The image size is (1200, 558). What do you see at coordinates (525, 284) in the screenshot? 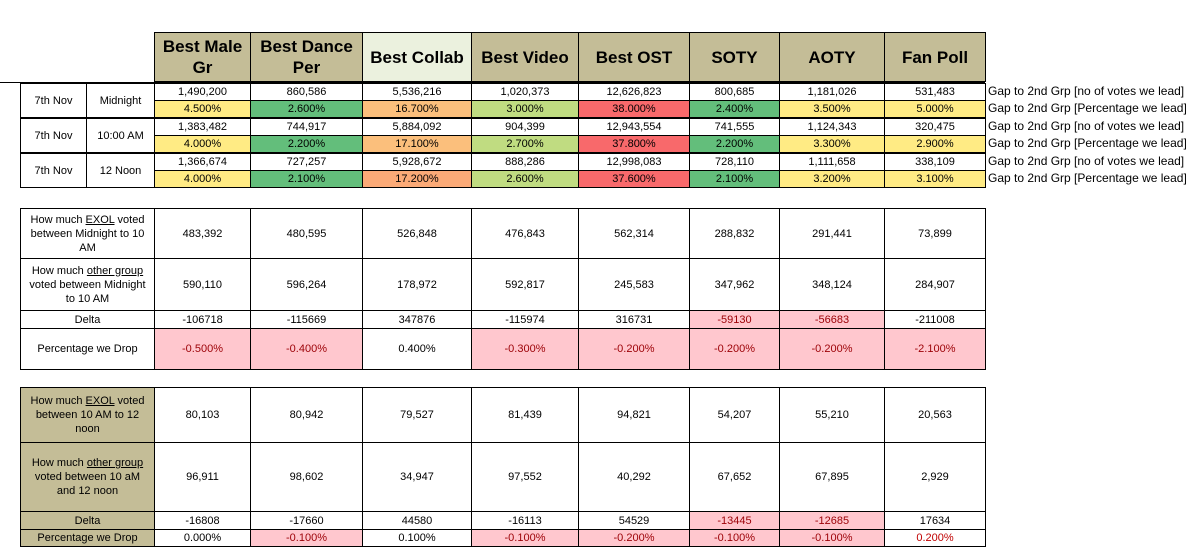
I see `other-cell: 592,817` at bounding box center [525, 284].